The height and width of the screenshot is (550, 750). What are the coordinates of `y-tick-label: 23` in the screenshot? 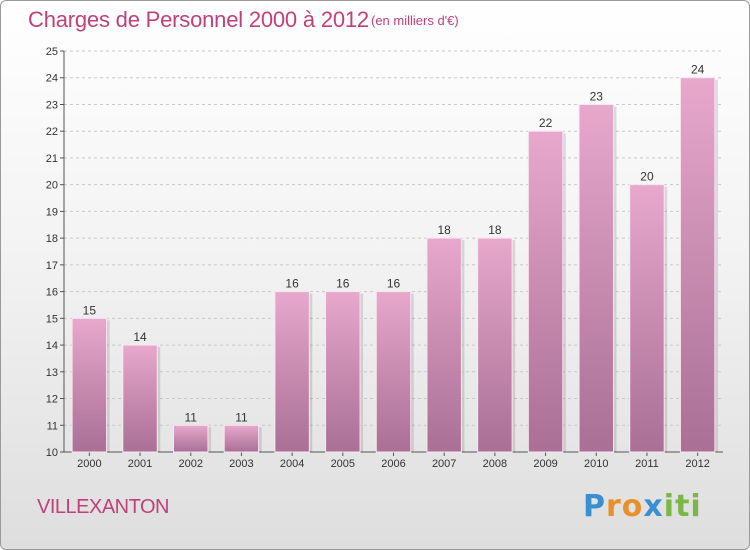 It's located at (52, 105).